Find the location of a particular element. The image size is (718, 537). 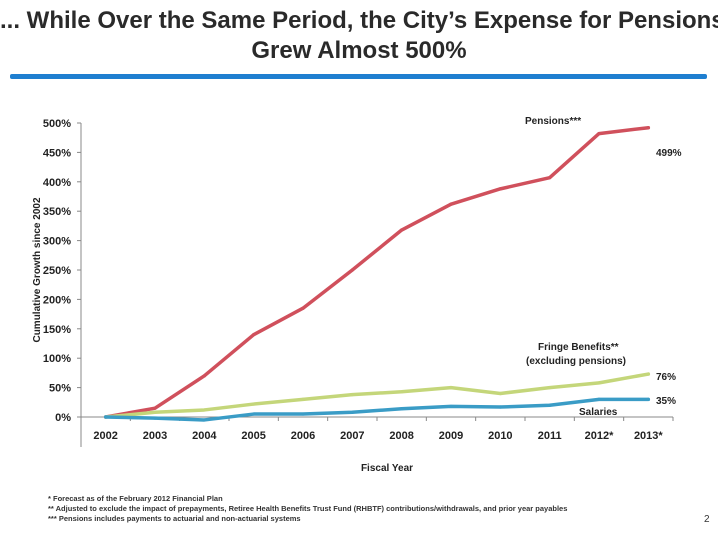

x-axis-title: Fiscal Year is located at coordinates (387, 468).